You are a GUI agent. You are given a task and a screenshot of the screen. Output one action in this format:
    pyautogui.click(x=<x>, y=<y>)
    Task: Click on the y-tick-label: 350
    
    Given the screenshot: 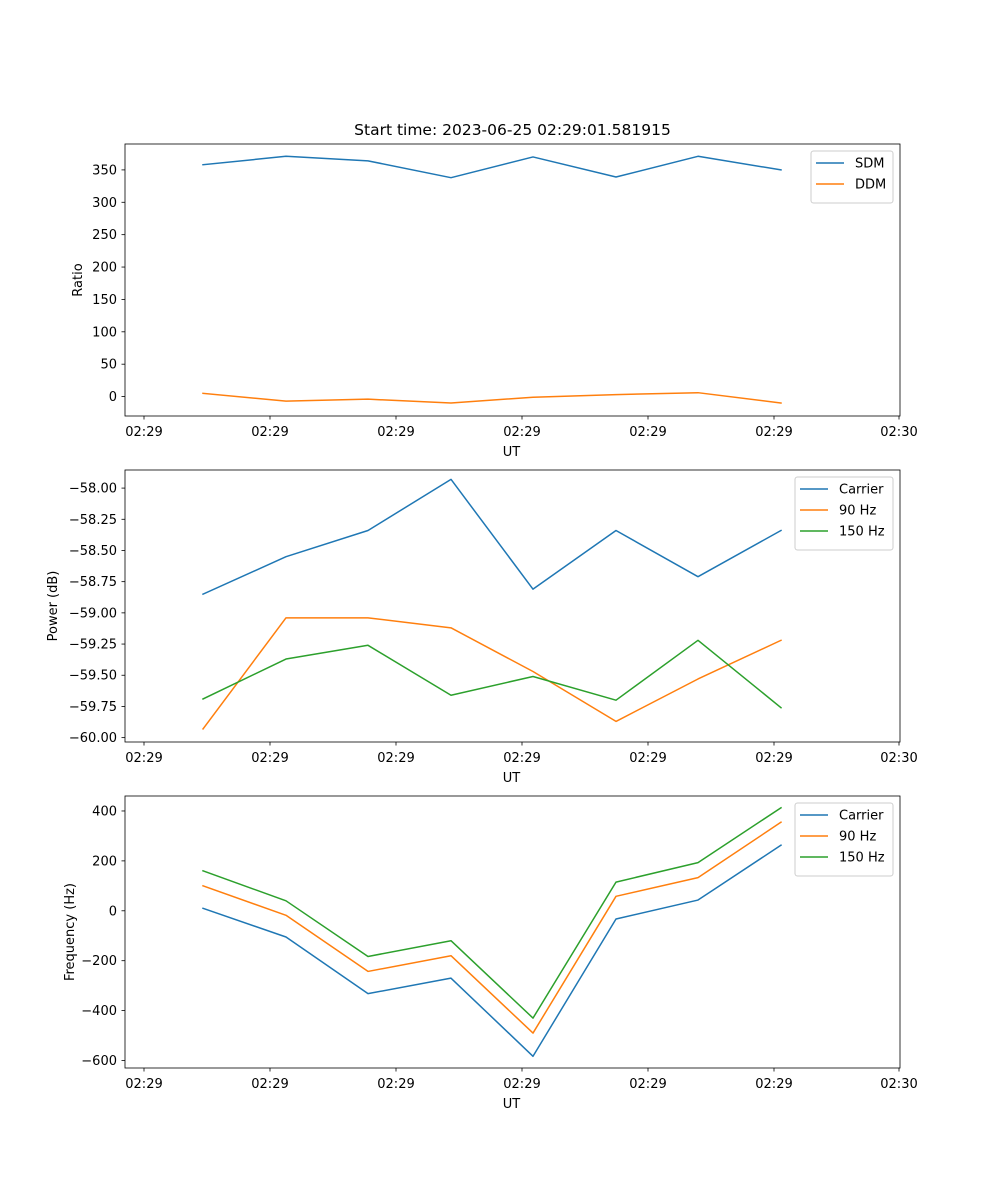 What is the action you would take?
    pyautogui.click(x=104, y=170)
    